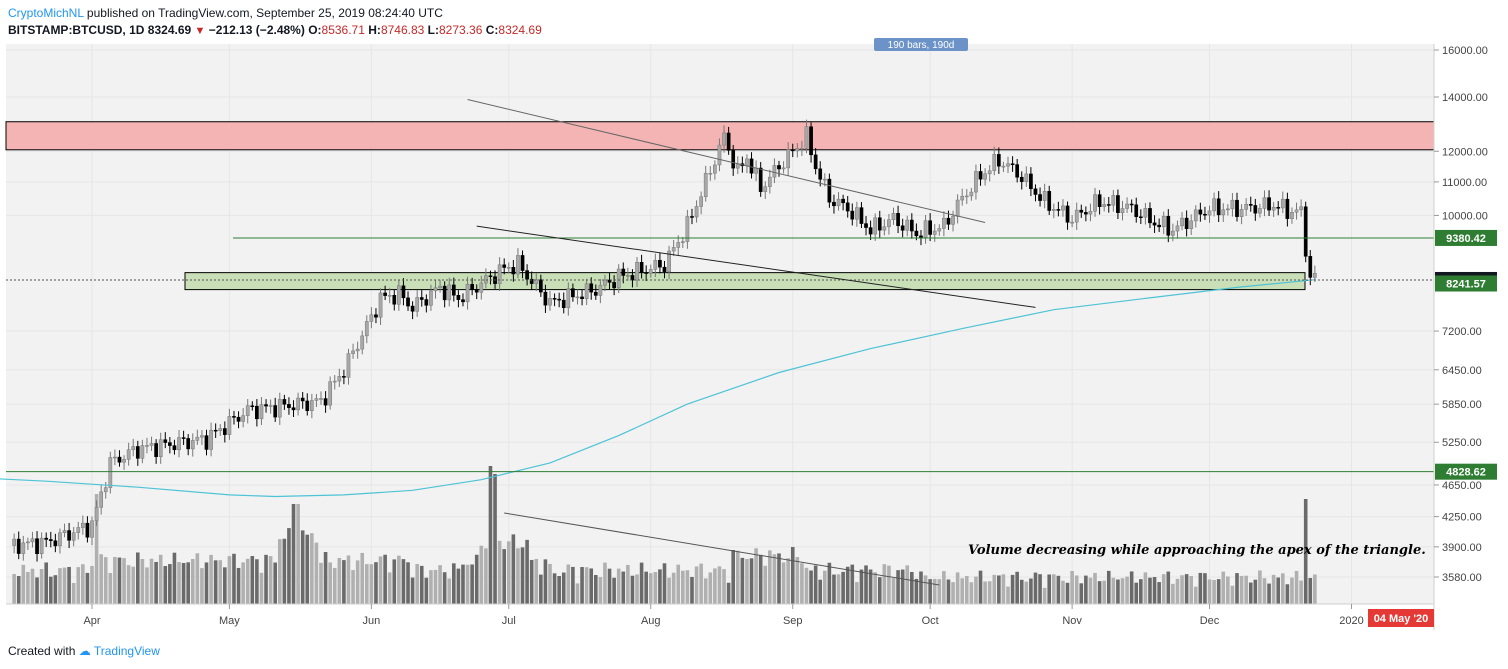 The width and height of the screenshot is (1508, 669). What do you see at coordinates (46, 13) in the screenshot?
I see `author-link: CryptoMichNL` at bounding box center [46, 13].